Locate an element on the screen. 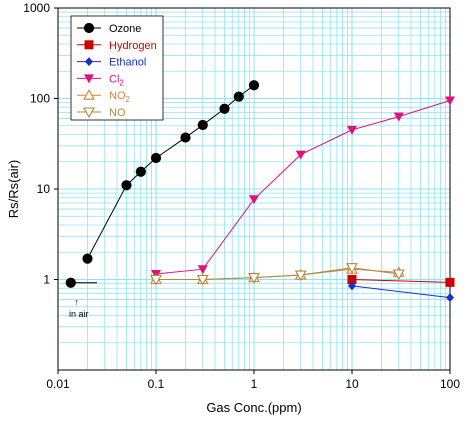 This screenshot has height=421, width=474. legend-label: Ozone is located at coordinates (125, 29).